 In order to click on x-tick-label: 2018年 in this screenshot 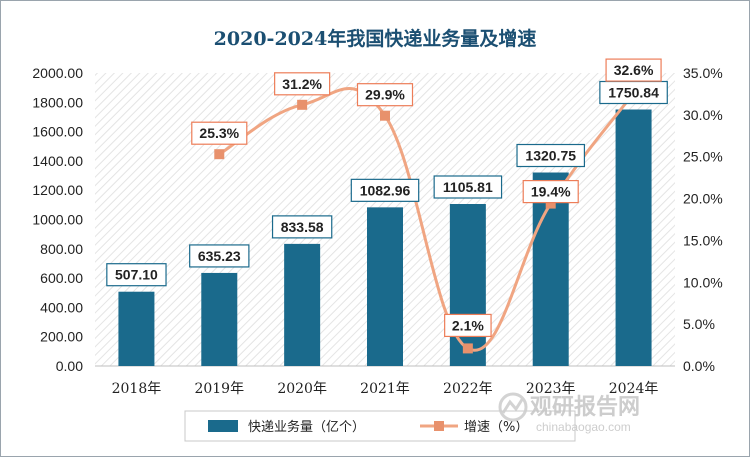, I will do `click(137, 389)`.